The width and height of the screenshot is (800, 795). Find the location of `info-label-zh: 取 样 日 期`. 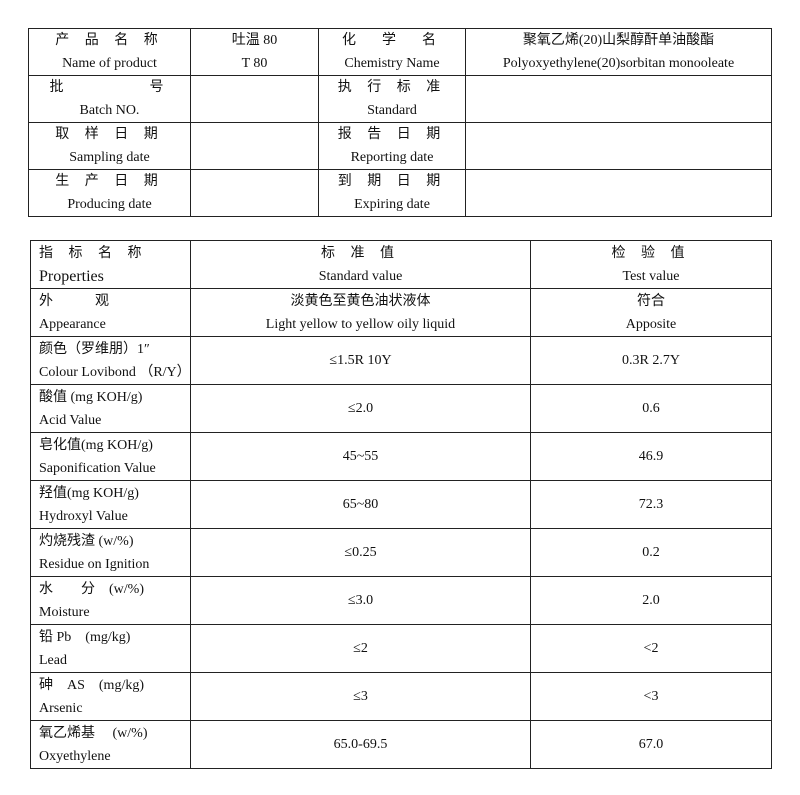

info-label-zh: 取 样 日 期 is located at coordinates (109, 134).